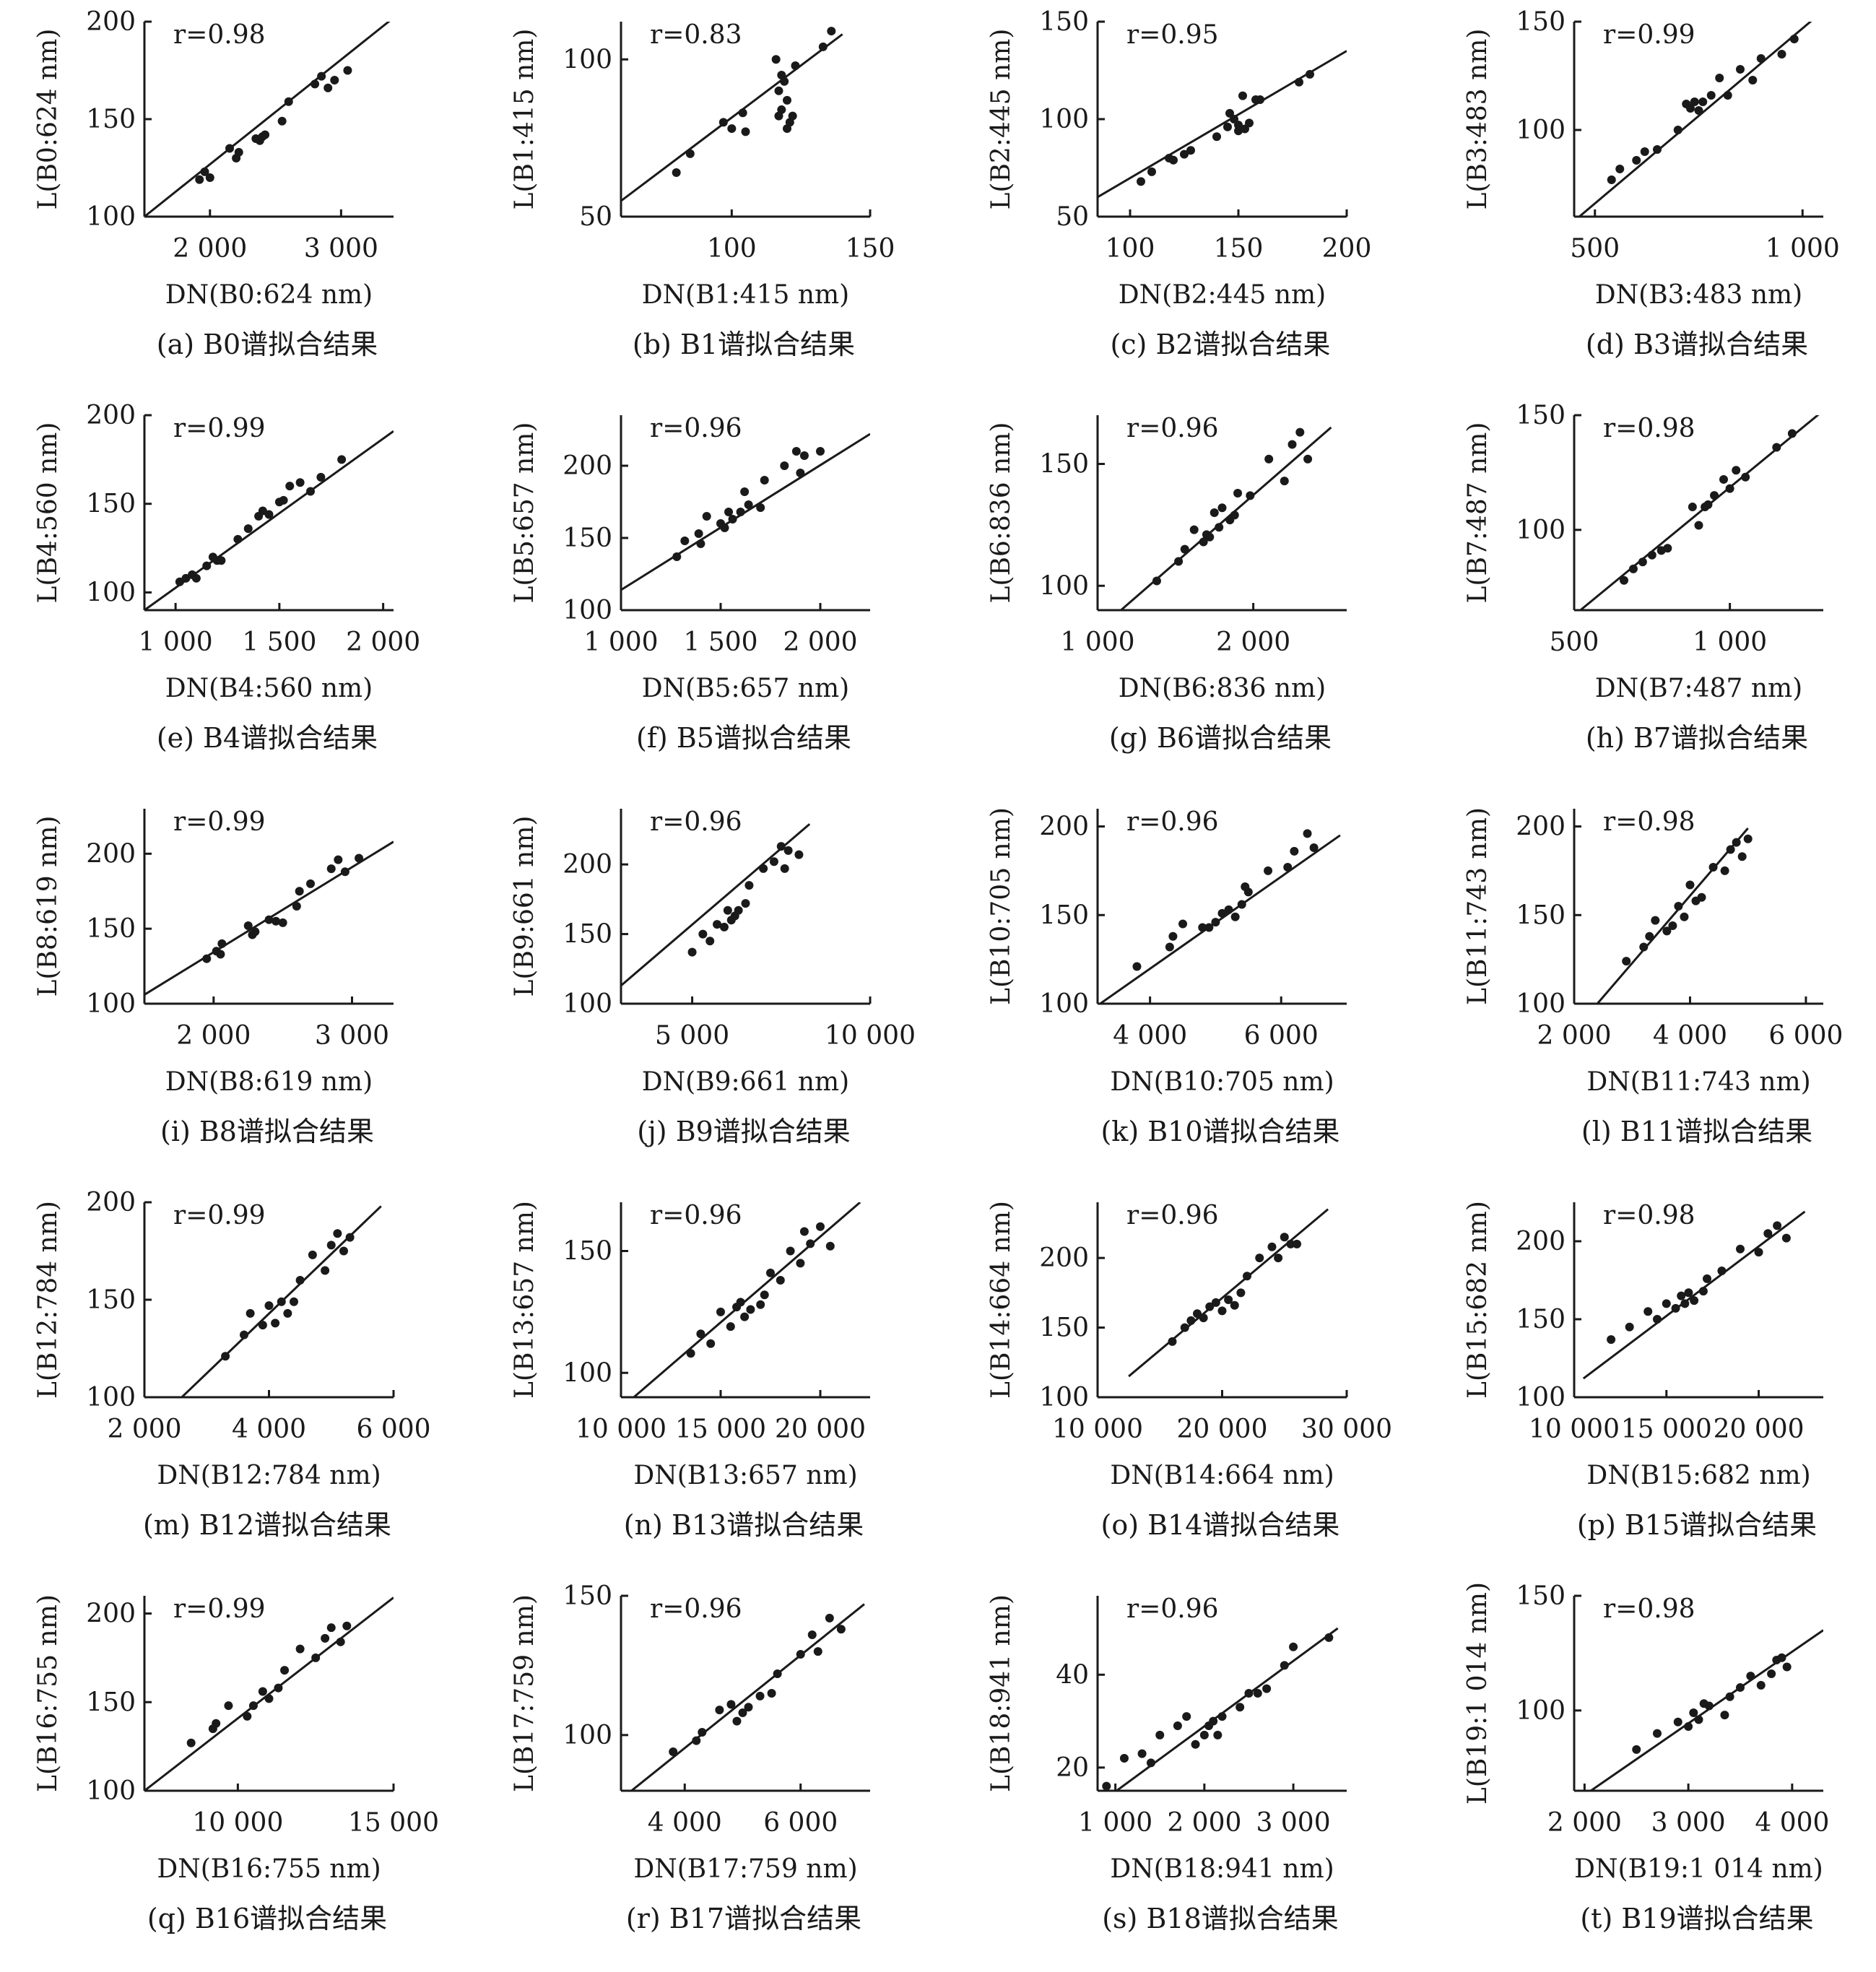  I want to click on panel-6-x-label: DN(B6:836 nm), so click(1222, 688).